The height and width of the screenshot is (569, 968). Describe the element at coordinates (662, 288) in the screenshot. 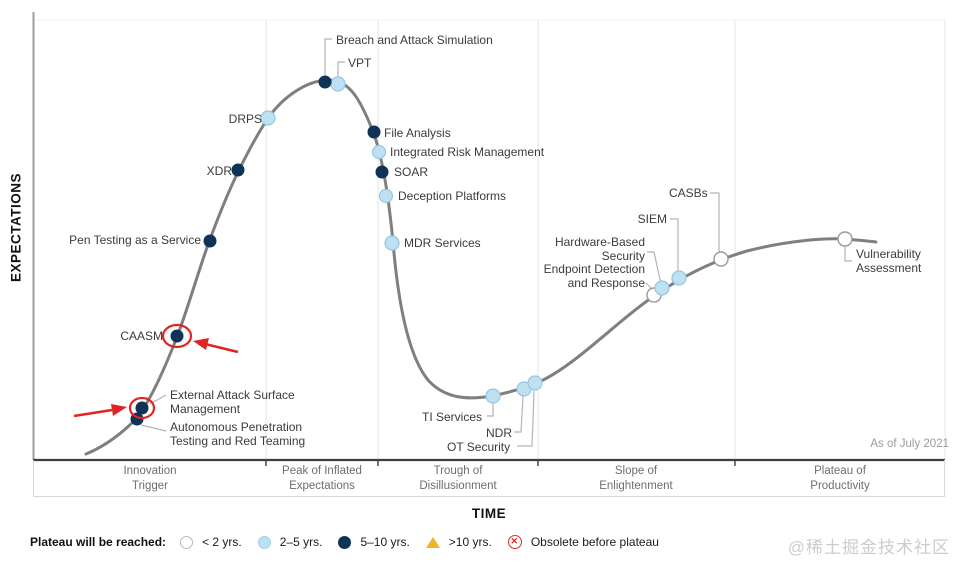

I see `point-dot-hardware-based-security` at that location.